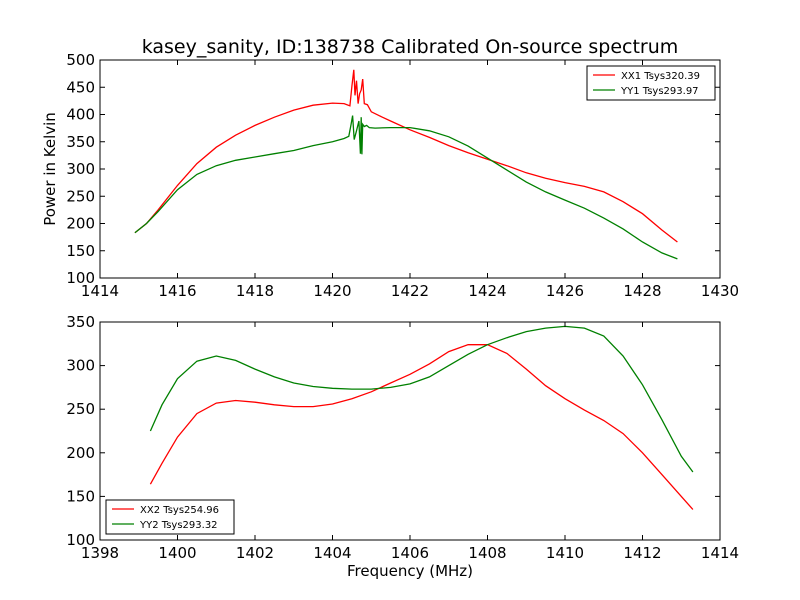 The width and height of the screenshot is (800, 600). What do you see at coordinates (642, 553) in the screenshot?
I see `x-tick-label: 1412` at bounding box center [642, 553].